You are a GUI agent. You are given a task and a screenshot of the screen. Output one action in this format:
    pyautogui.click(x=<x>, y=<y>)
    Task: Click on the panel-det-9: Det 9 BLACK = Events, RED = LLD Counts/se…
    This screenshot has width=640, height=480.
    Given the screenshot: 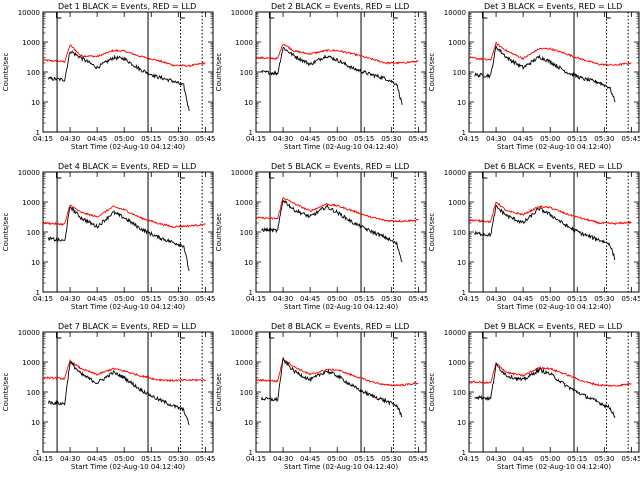 What is the action you would take?
    pyautogui.click(x=534, y=396)
    